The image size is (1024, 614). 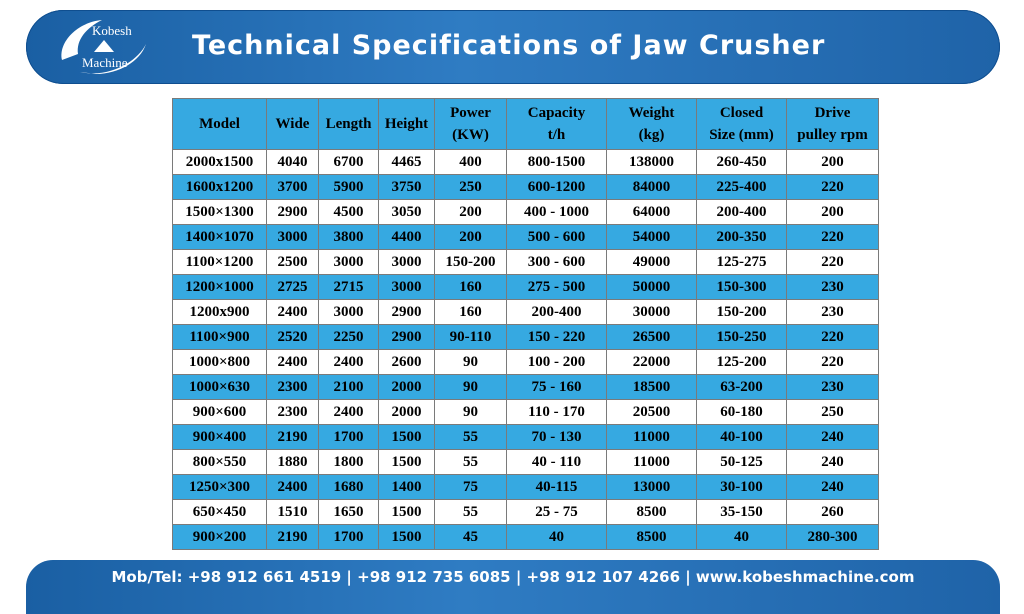 I want to click on table-cell: 3750, so click(x=406, y=187).